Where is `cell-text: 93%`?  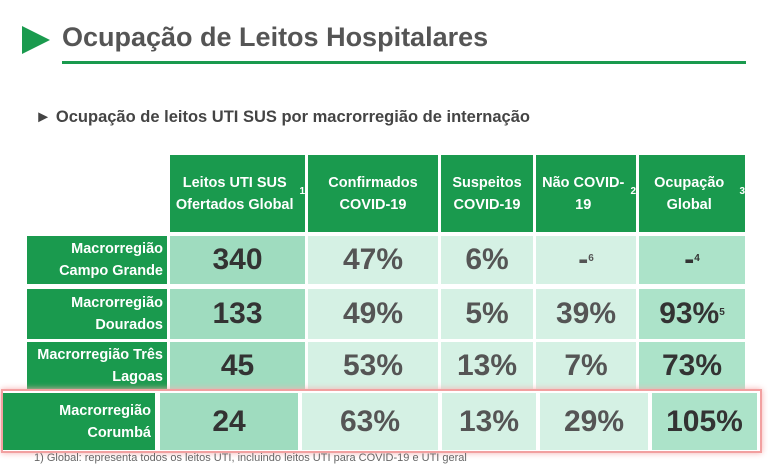 cell-text: 93% is located at coordinates (689, 313).